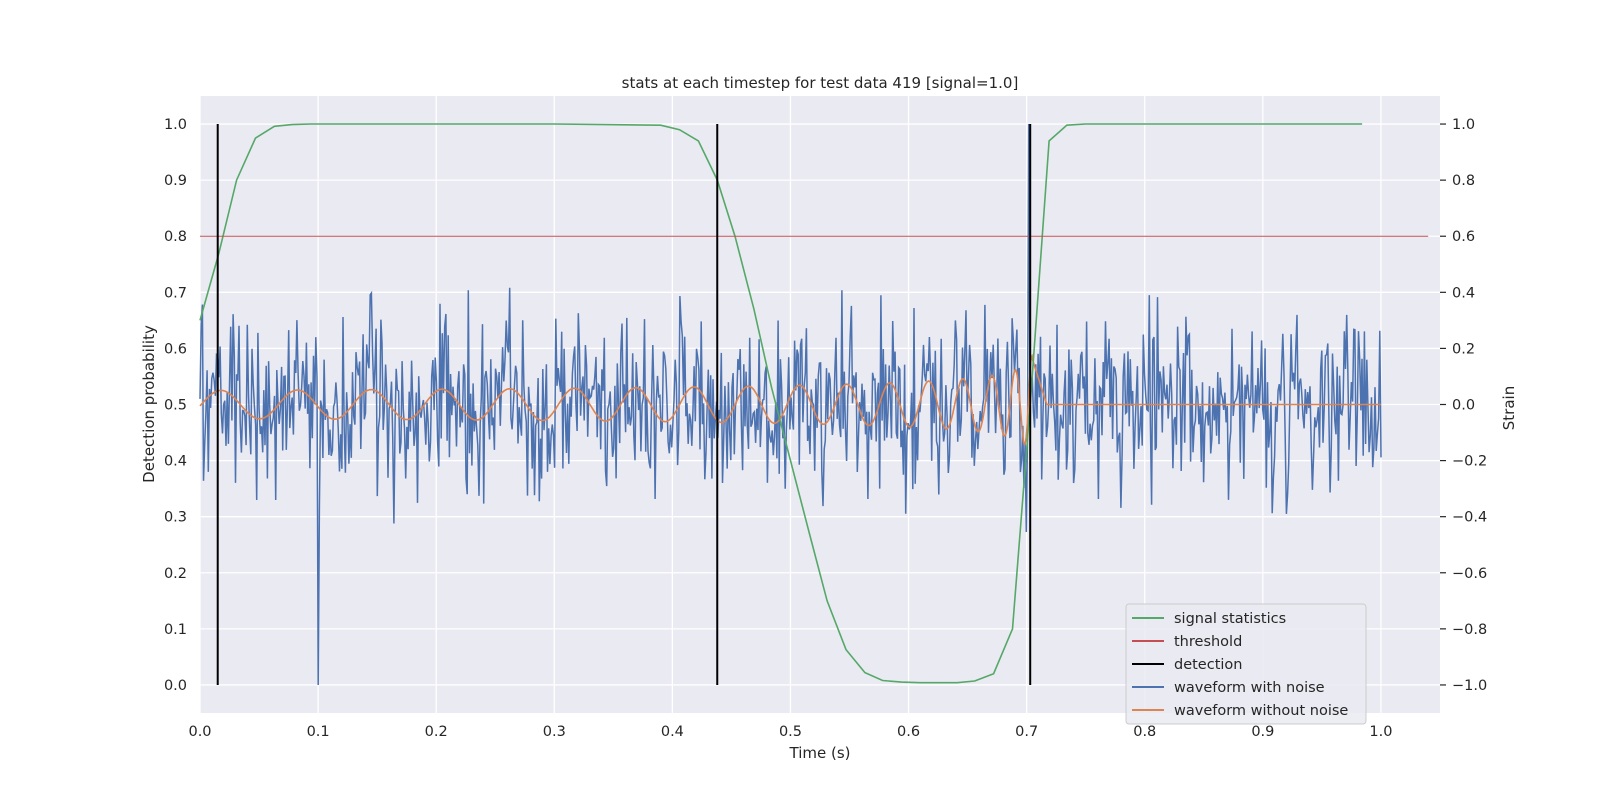 Image resolution: width=1600 pixels, height=804 pixels. Describe the element at coordinates (436, 732) in the screenshot. I see `x-tick-label: 0.2` at that location.